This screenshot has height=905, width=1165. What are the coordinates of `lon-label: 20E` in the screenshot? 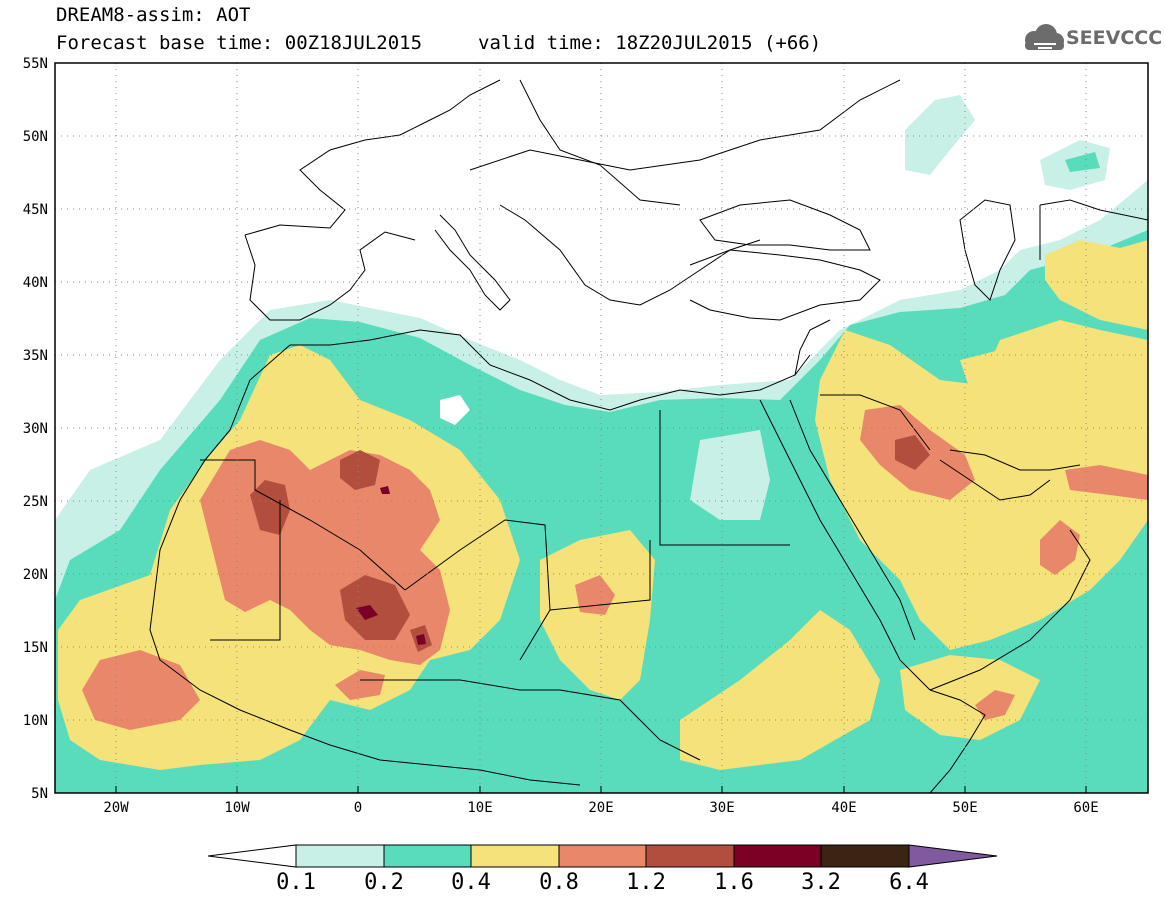 It's located at (600, 808).